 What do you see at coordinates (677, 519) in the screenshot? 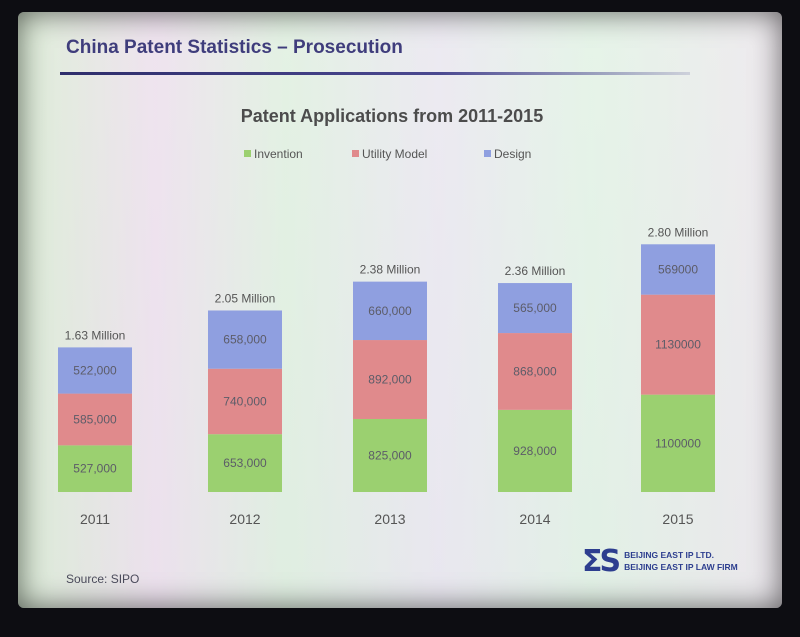
I see `x-tick-2015: 2015` at bounding box center [677, 519].